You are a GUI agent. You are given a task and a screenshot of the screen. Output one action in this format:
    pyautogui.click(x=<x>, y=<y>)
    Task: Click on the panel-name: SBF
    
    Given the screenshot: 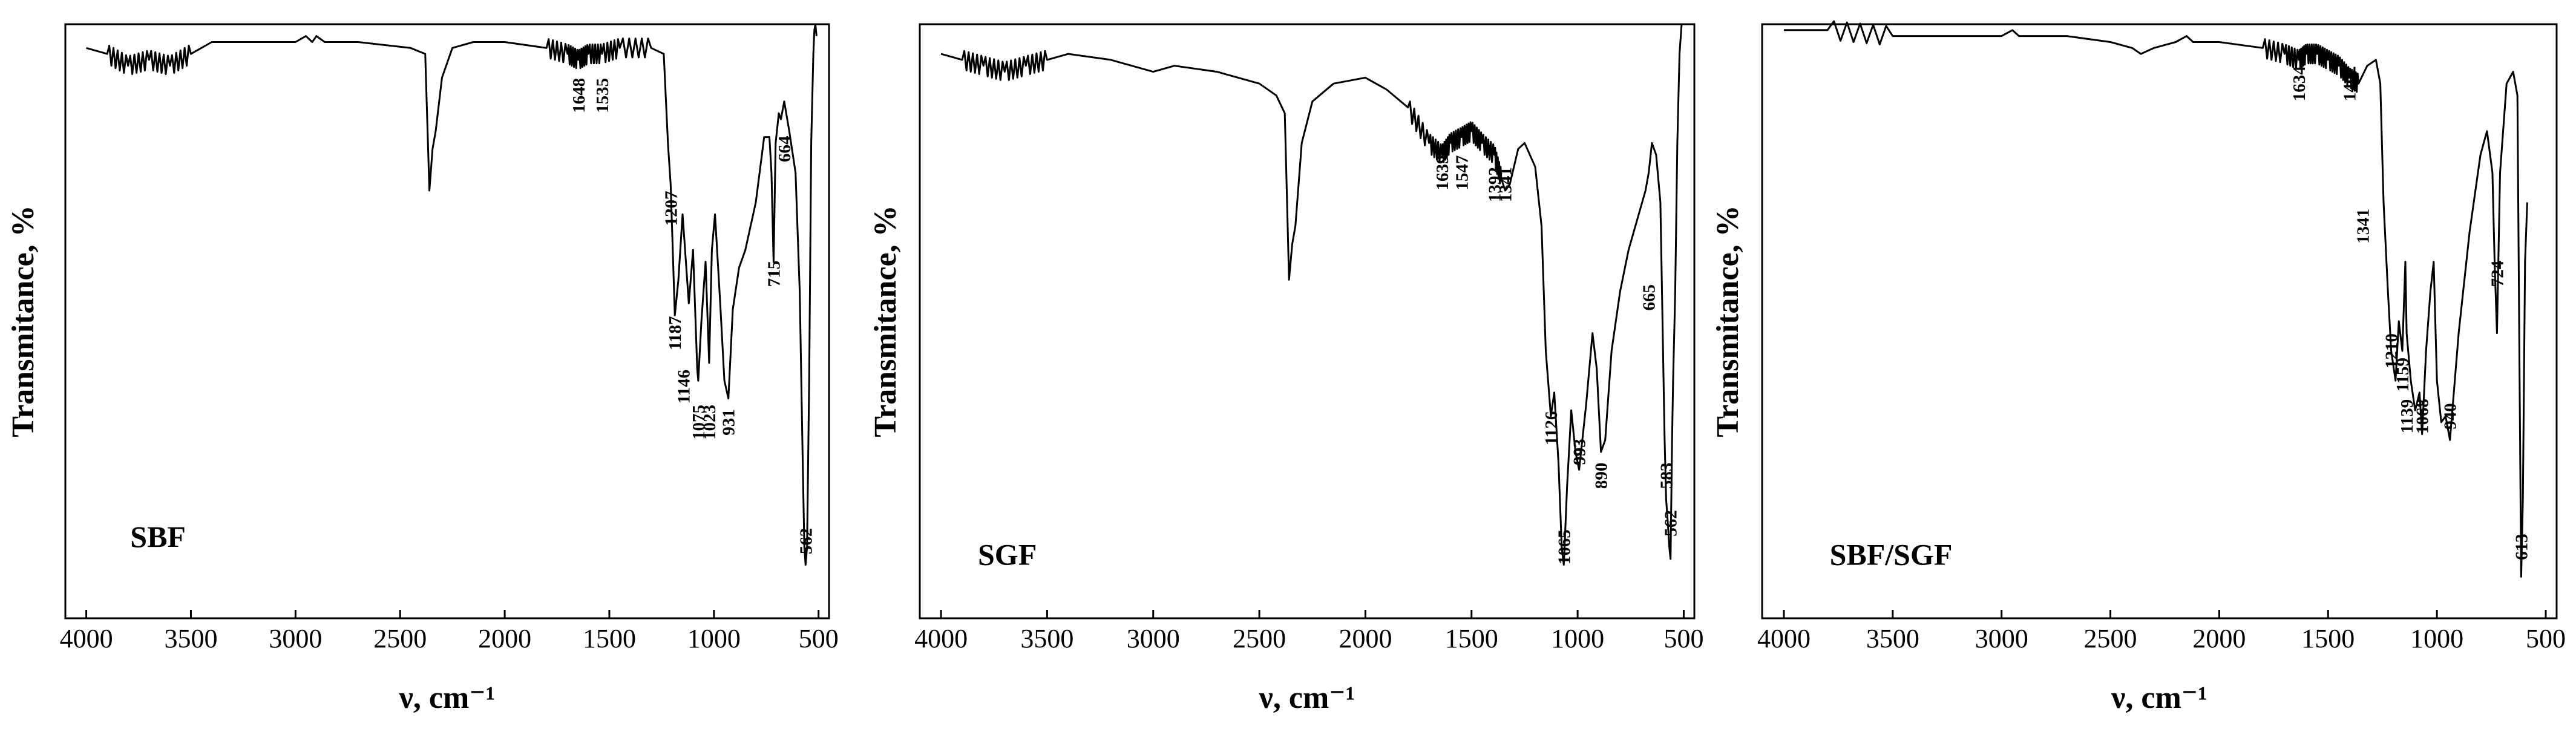 What is the action you would take?
    pyautogui.click(x=158, y=537)
    